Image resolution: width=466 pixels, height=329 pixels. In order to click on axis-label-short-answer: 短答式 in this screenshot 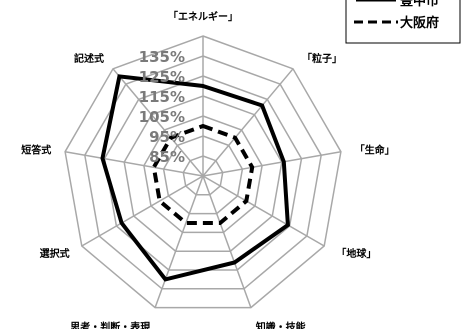, I will do `click(36, 149)`.